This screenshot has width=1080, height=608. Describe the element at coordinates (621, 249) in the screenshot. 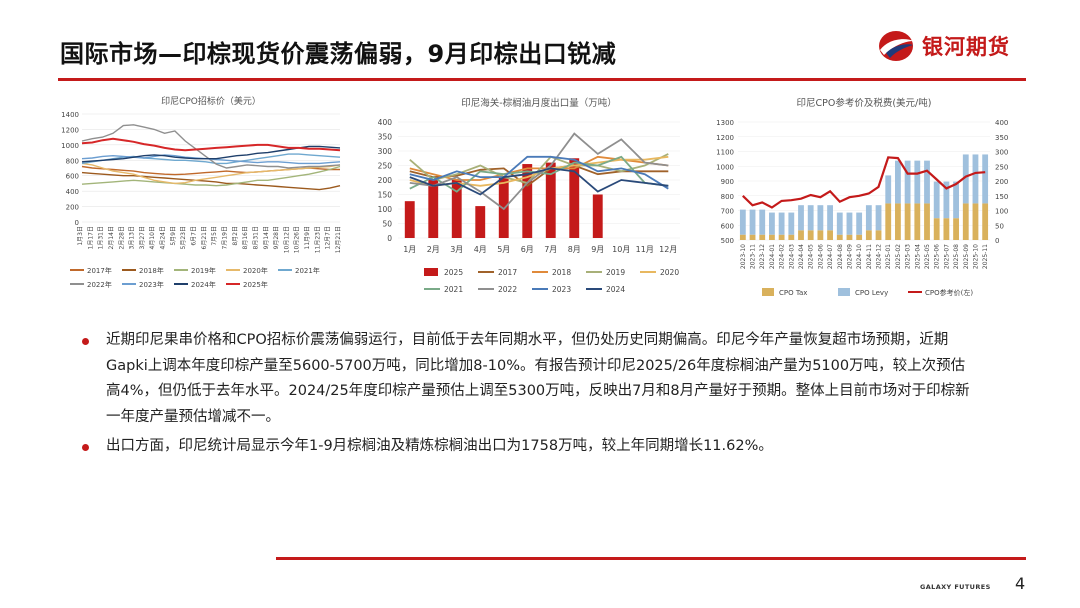

I see `x-tick-label: 10月` at that location.